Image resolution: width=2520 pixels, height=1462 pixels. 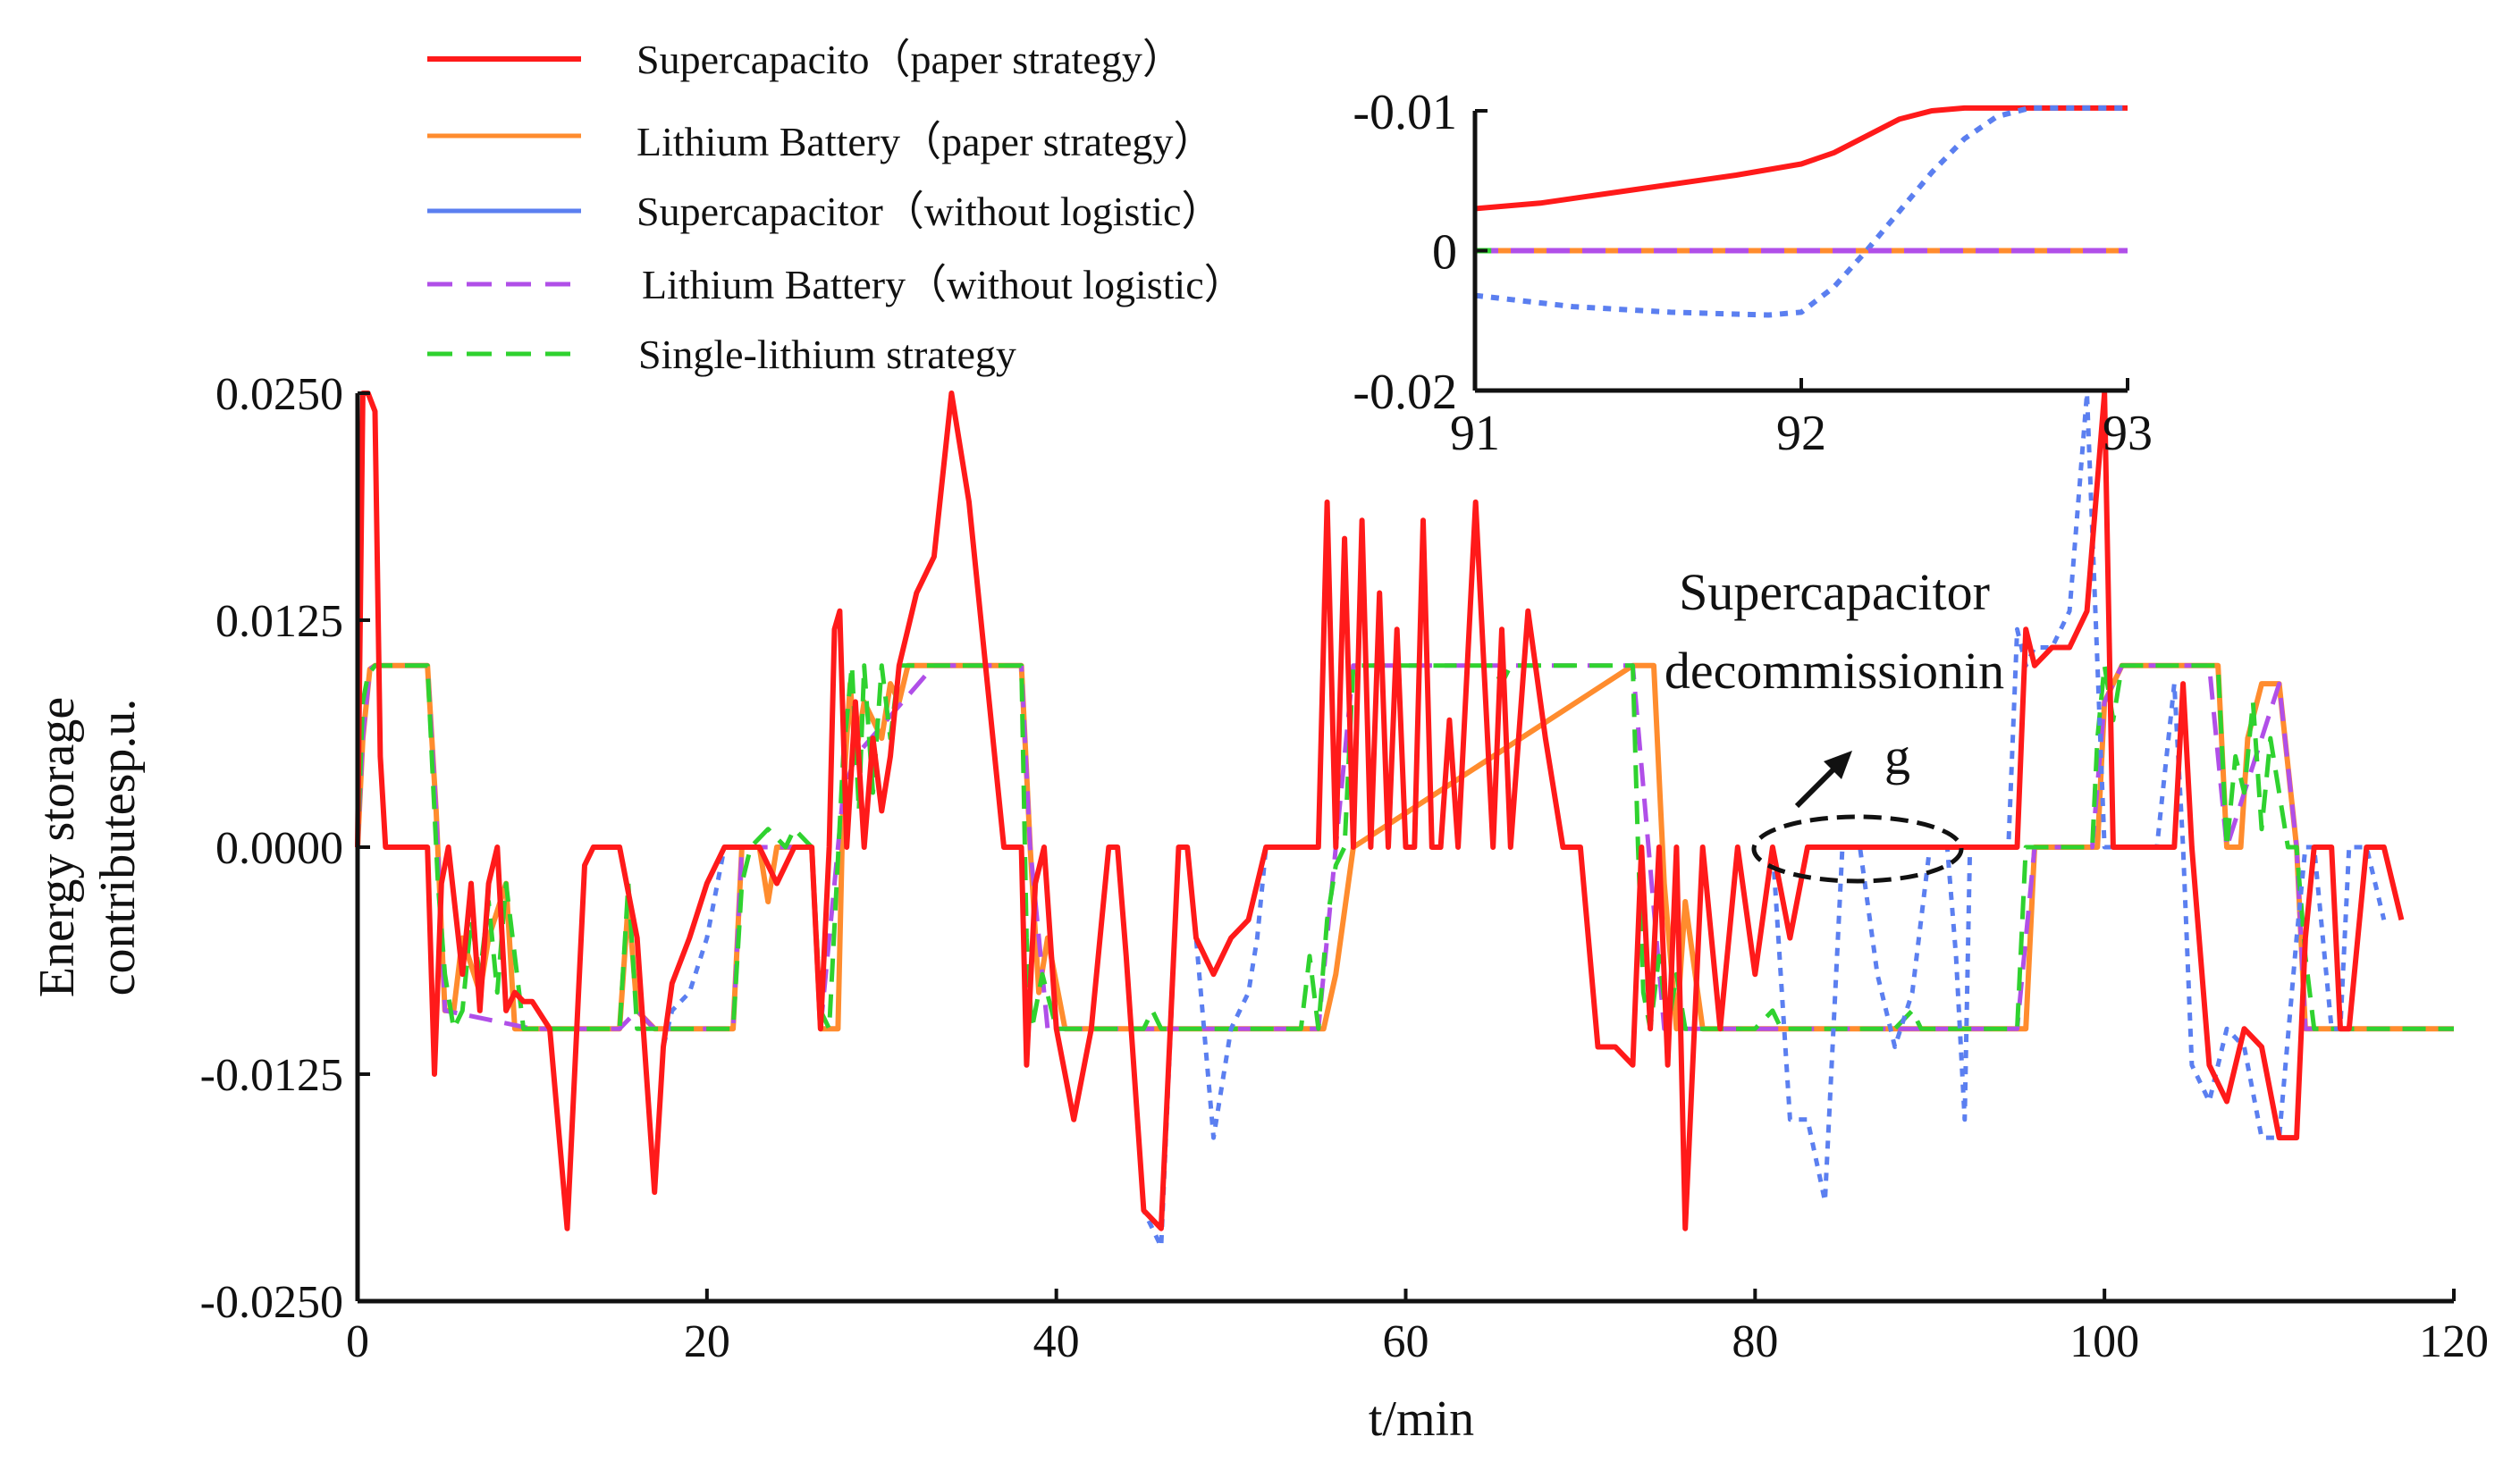 I want to click on annotation: Supercapacitor decommissionin g, so click(x=1834, y=723).